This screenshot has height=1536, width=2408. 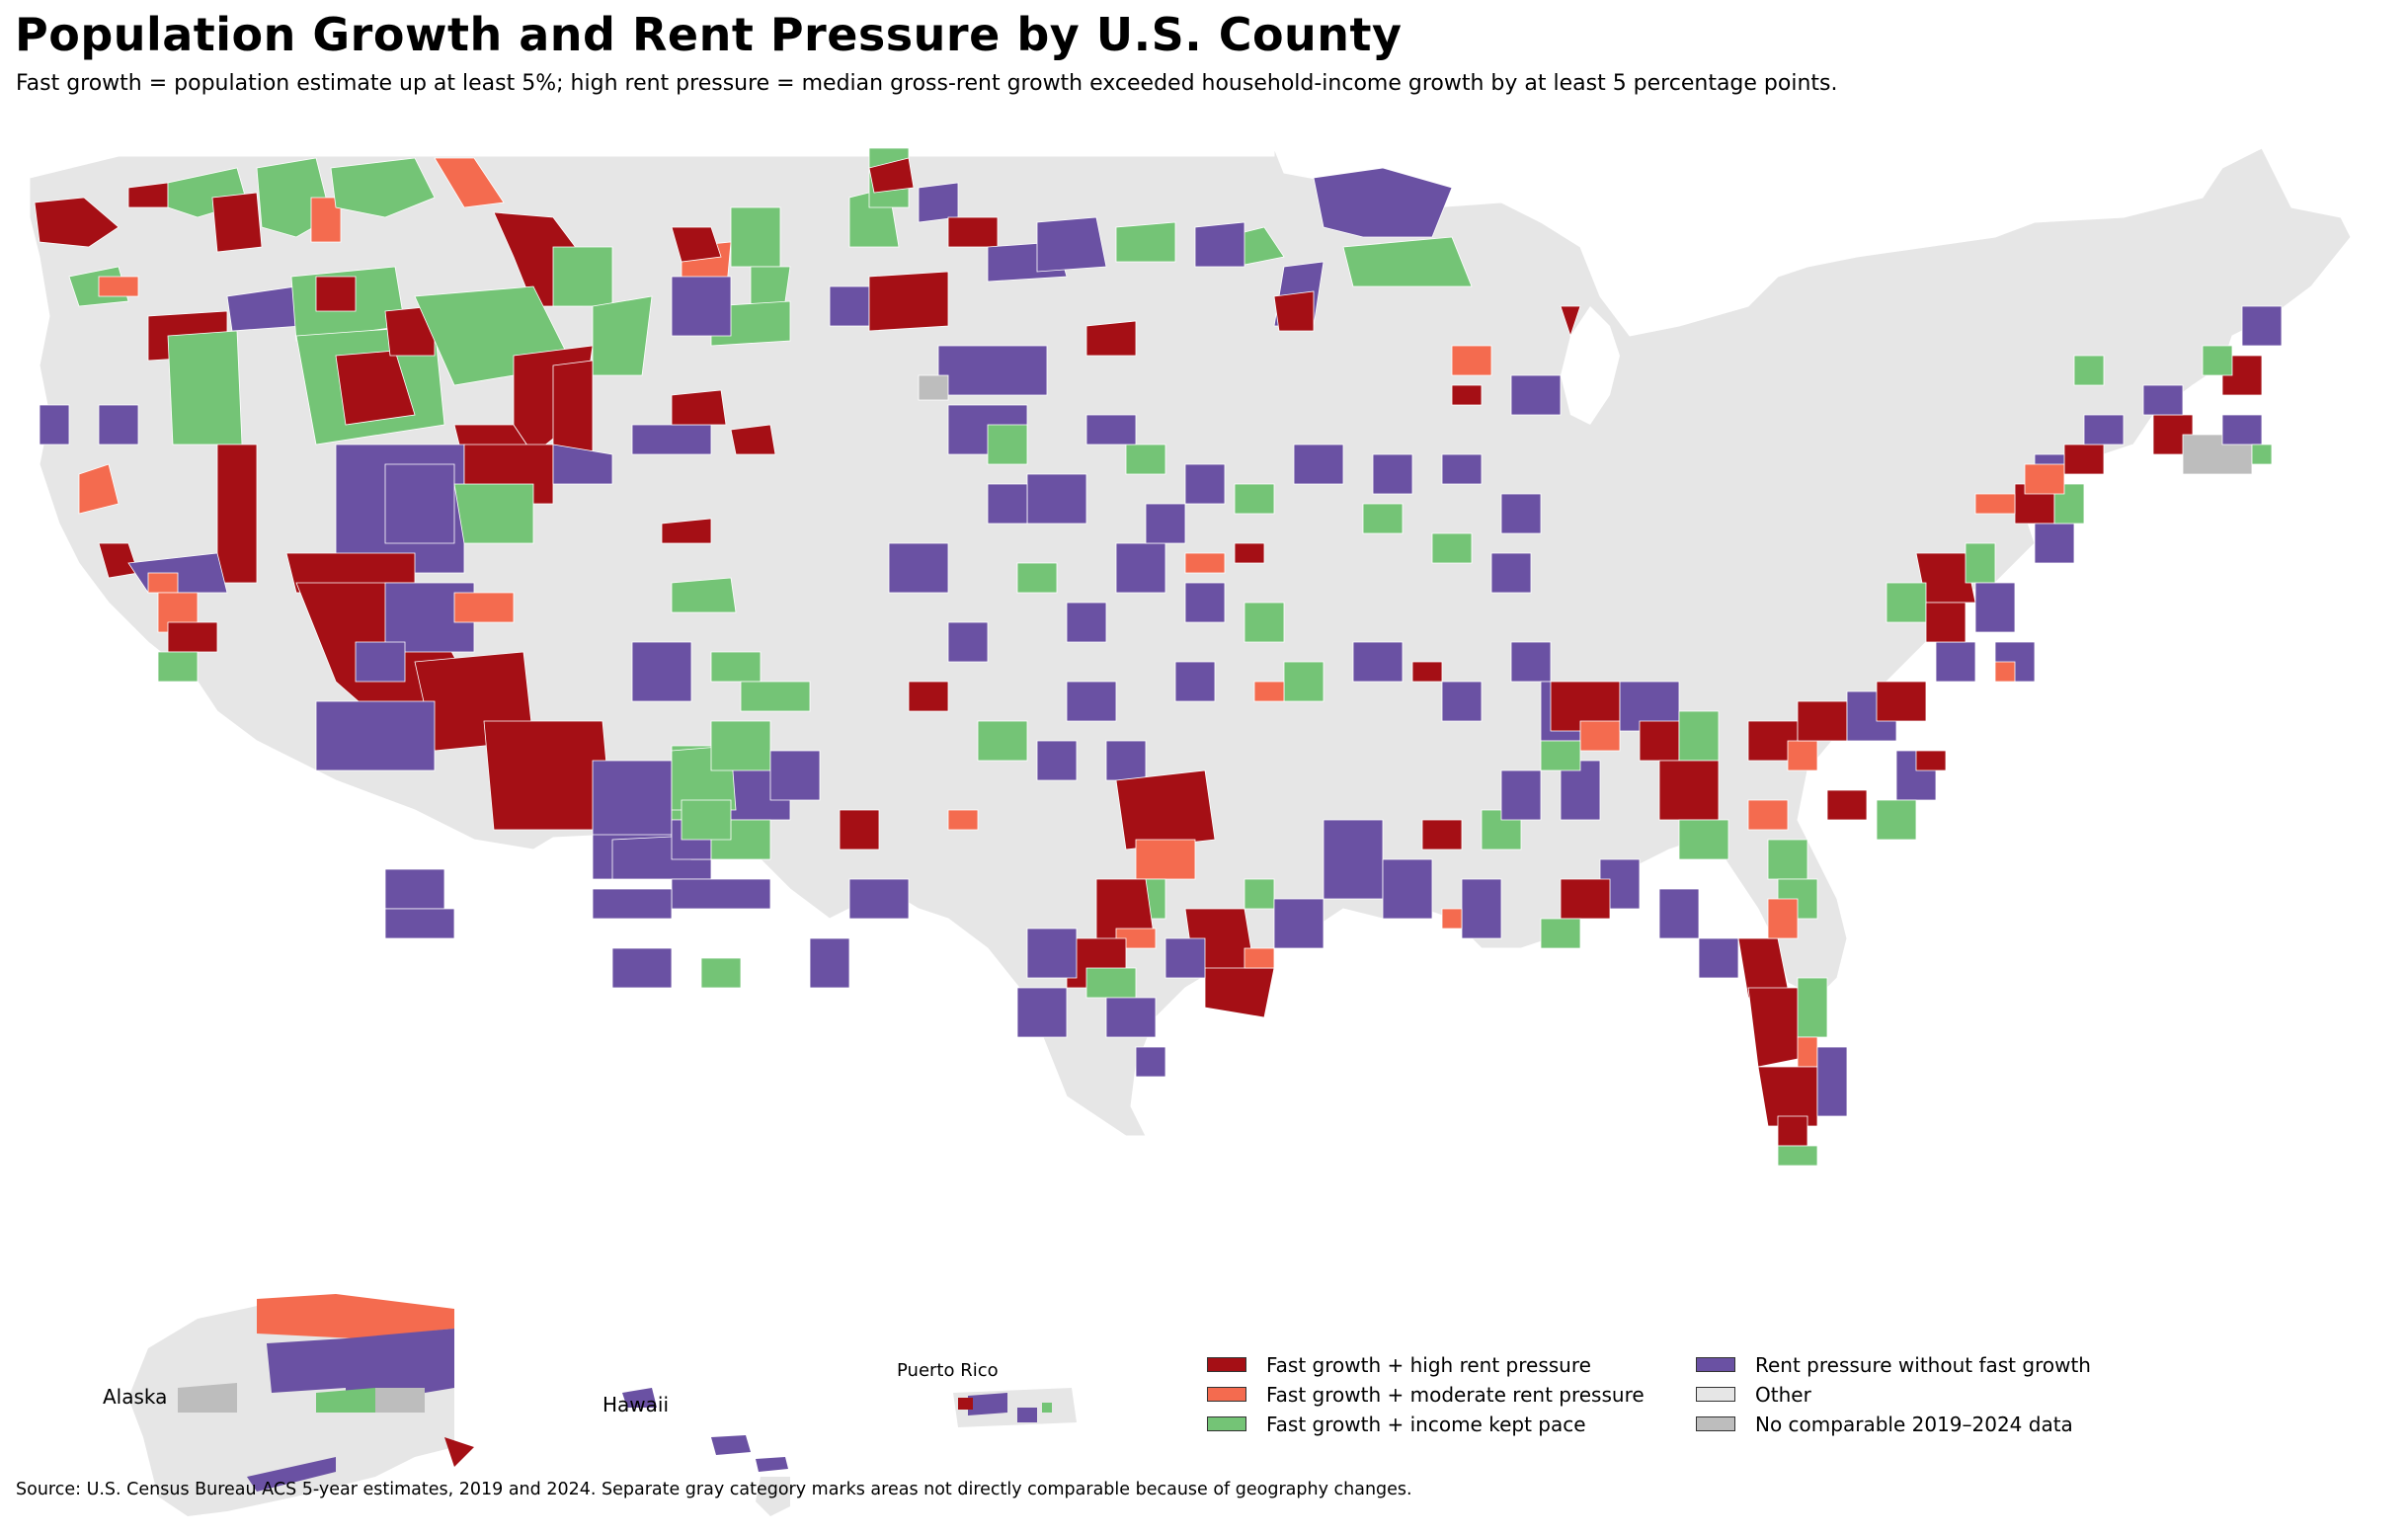 What do you see at coordinates (1783, 1394) in the screenshot?
I see `legend-label: Other` at bounding box center [1783, 1394].